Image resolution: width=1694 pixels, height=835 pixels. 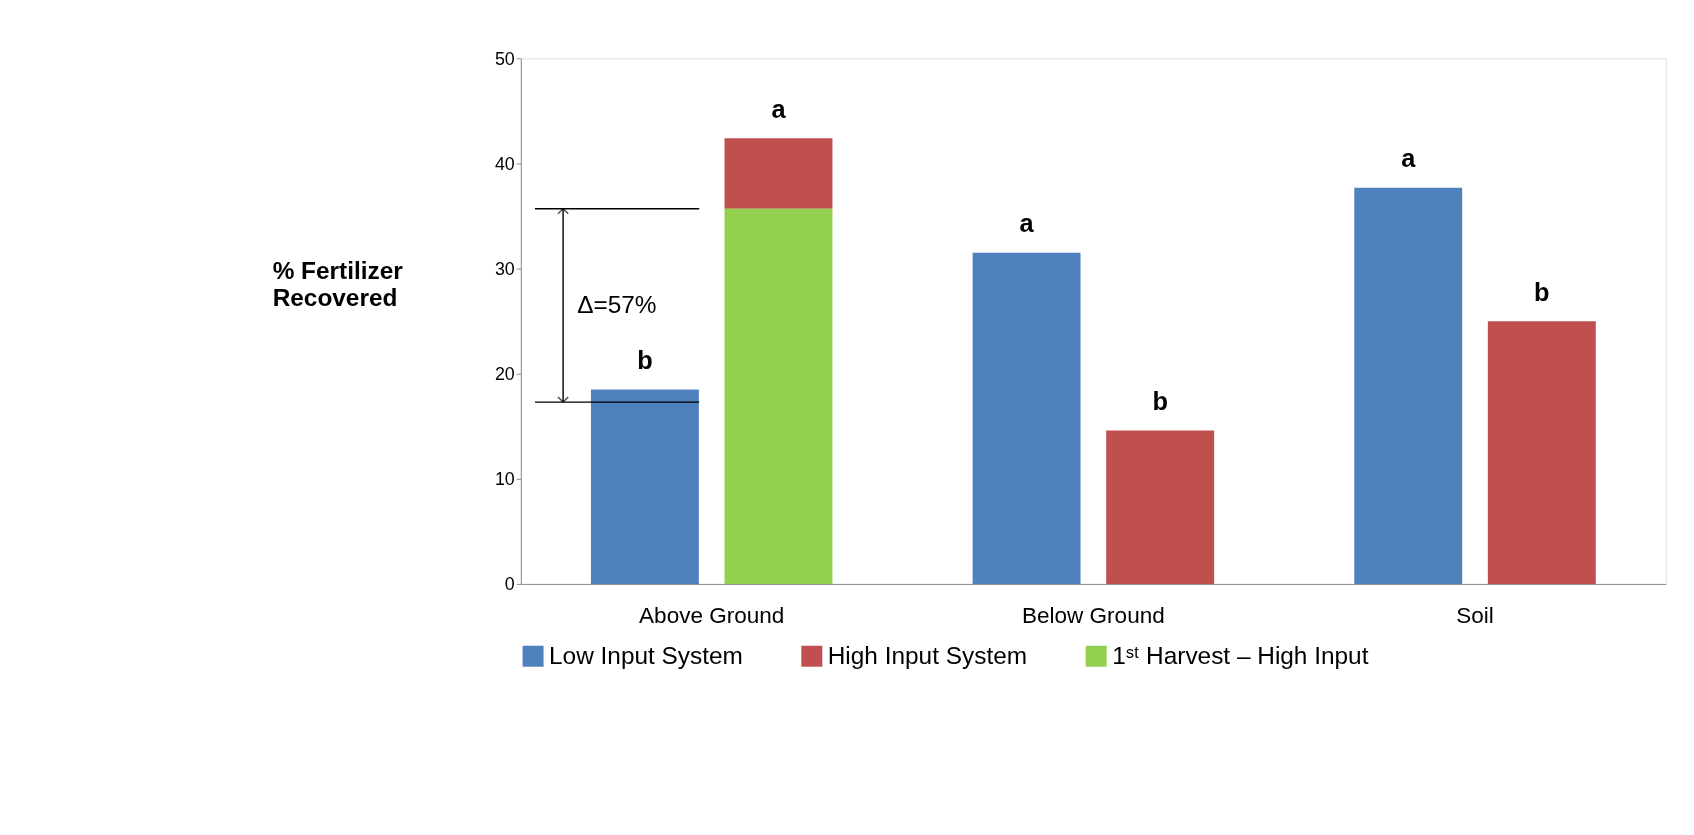 I want to click on y-tick-label: 10, so click(x=504, y=478).